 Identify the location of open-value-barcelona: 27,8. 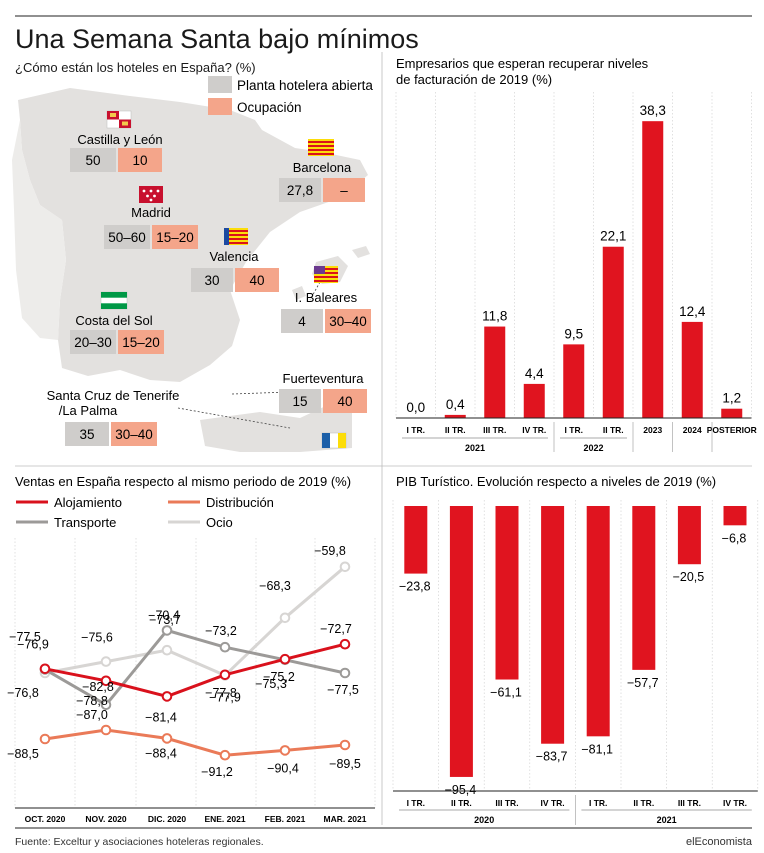
(300, 190).